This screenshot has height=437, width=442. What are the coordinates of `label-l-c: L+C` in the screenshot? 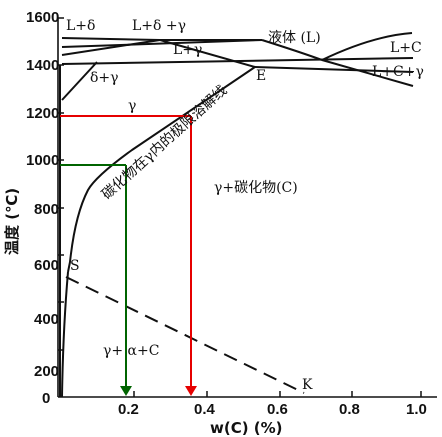 It's located at (406, 48).